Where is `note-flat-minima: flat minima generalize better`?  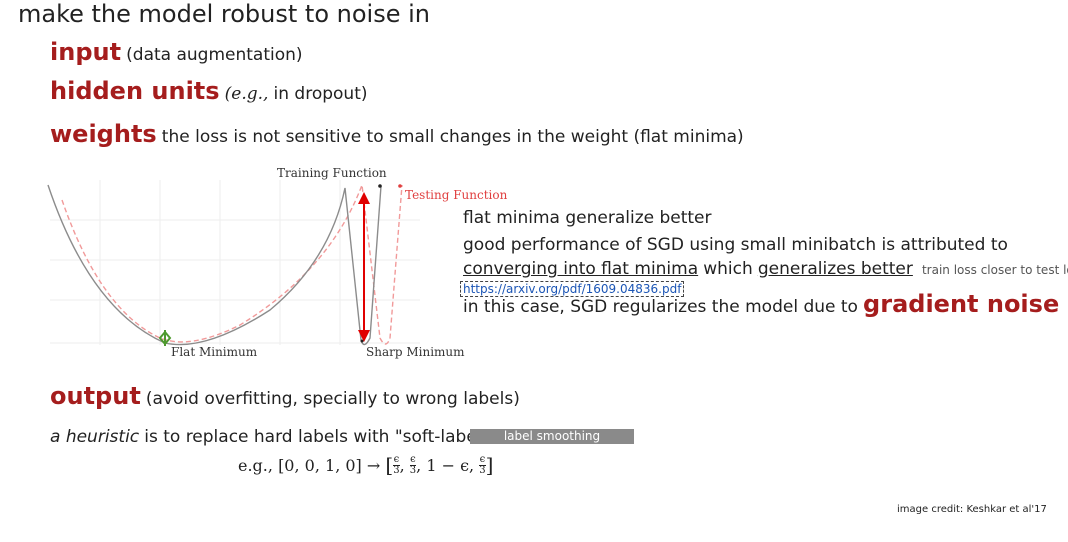
note-flat-minima: flat minima generalize better is located at coordinates (587, 218).